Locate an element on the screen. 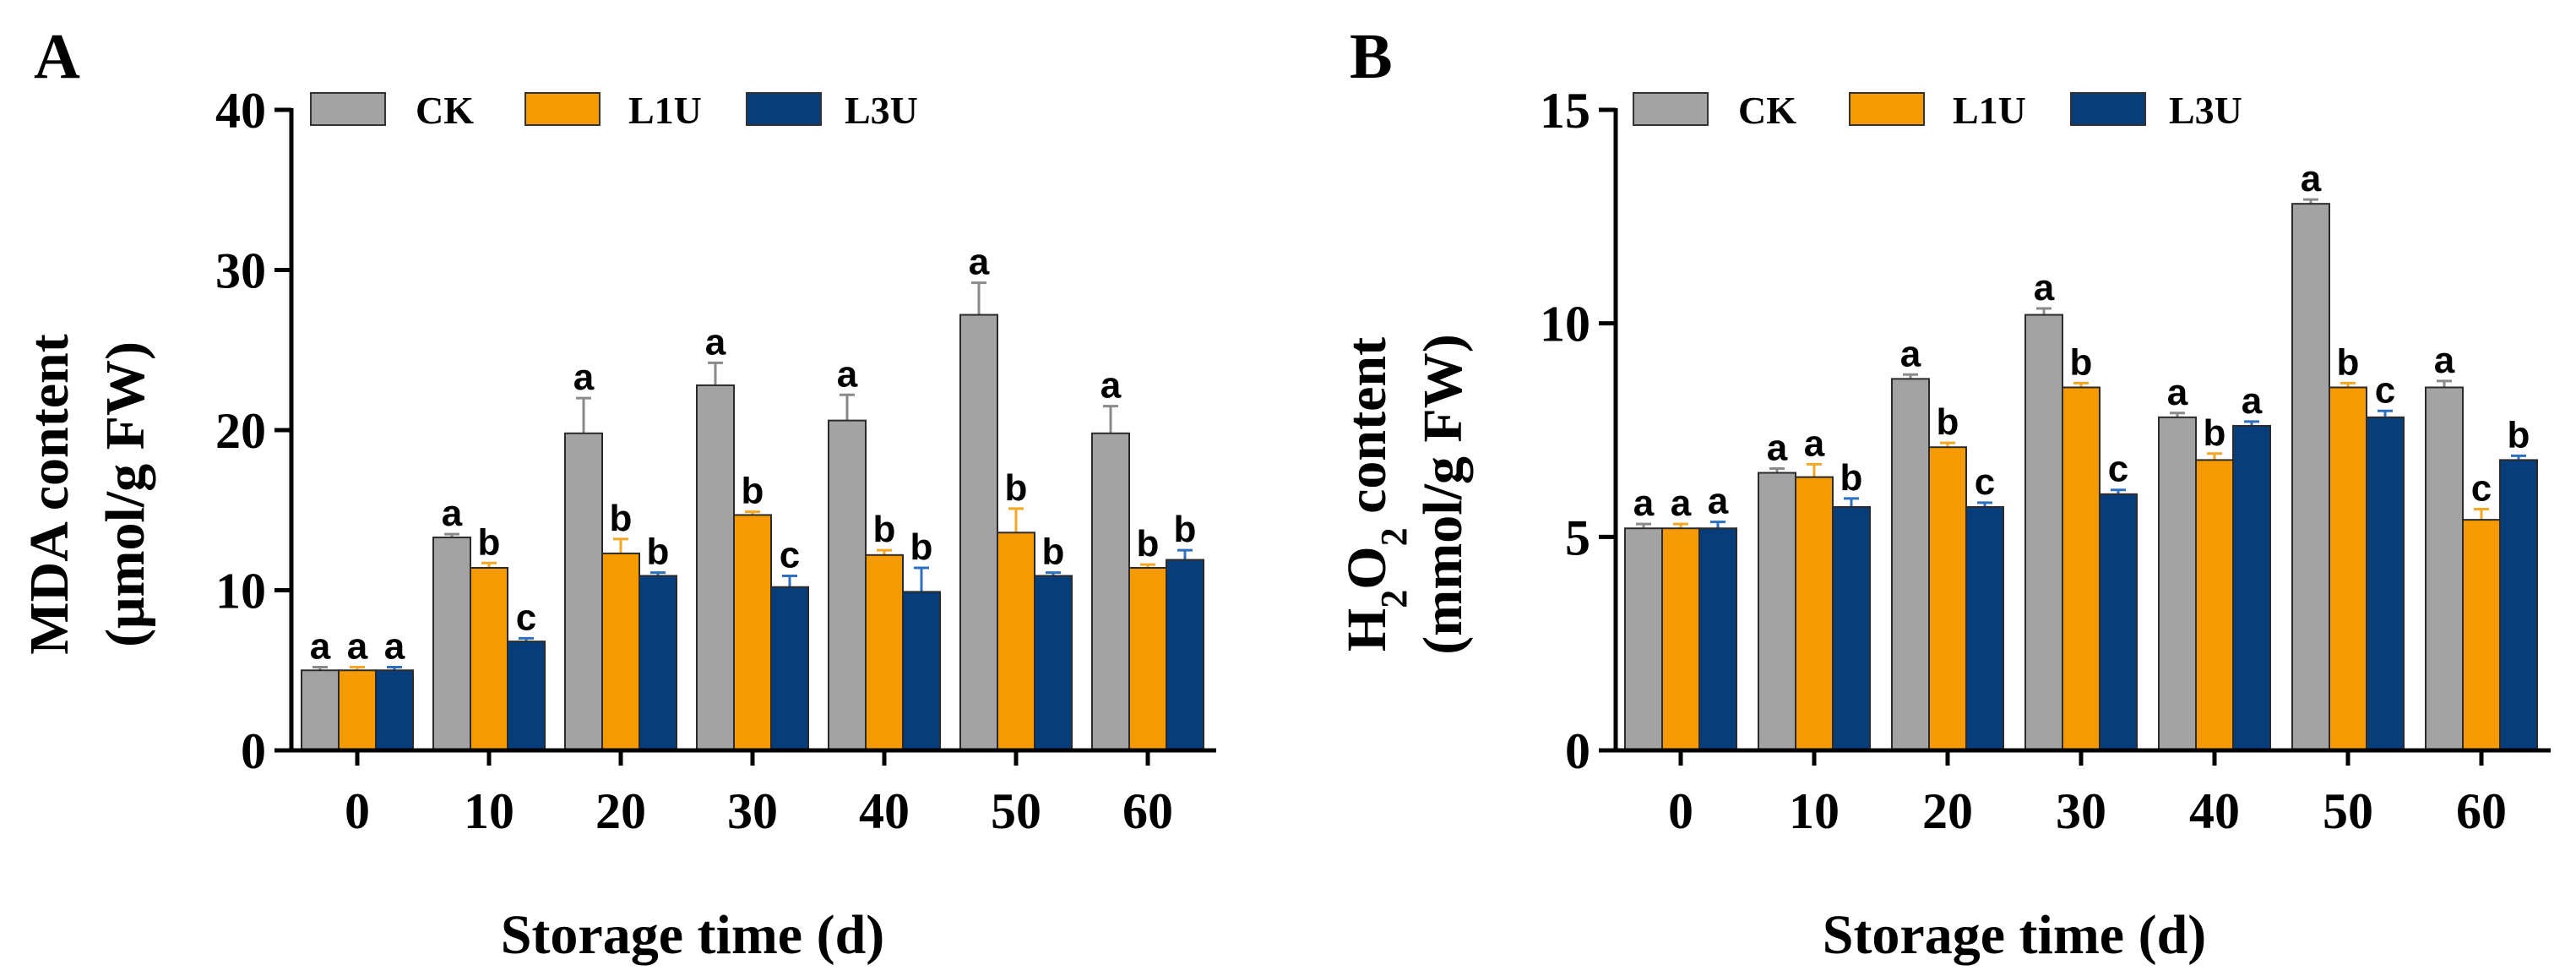 The image size is (2576, 976). panel-b-y-axis-title-line1: H2O2 content is located at coordinates (1375, 494).